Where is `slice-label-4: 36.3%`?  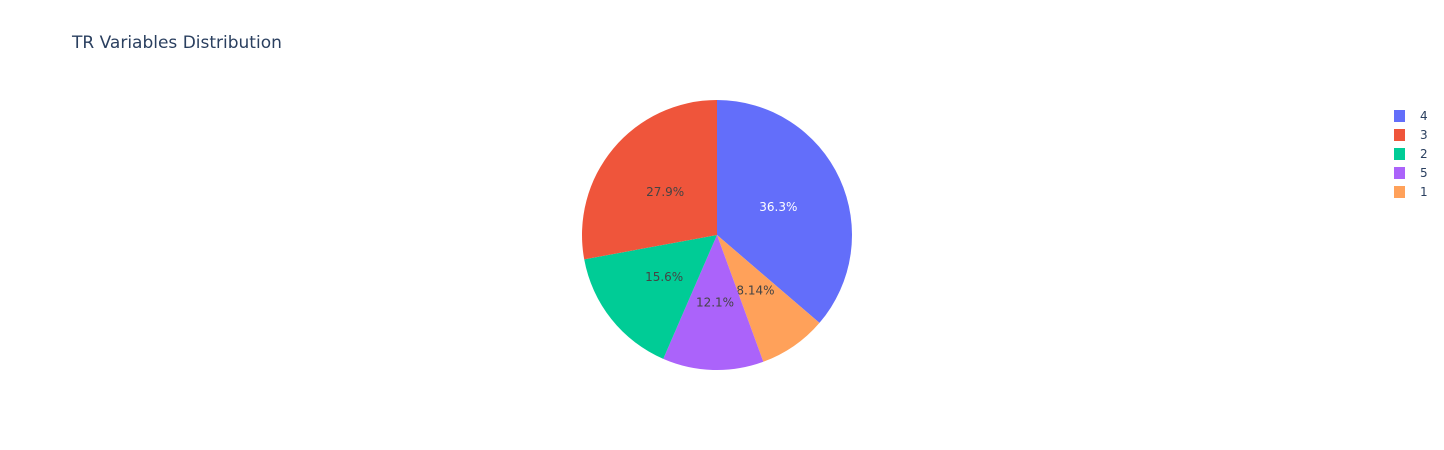 slice-label-4: 36.3% is located at coordinates (778, 207).